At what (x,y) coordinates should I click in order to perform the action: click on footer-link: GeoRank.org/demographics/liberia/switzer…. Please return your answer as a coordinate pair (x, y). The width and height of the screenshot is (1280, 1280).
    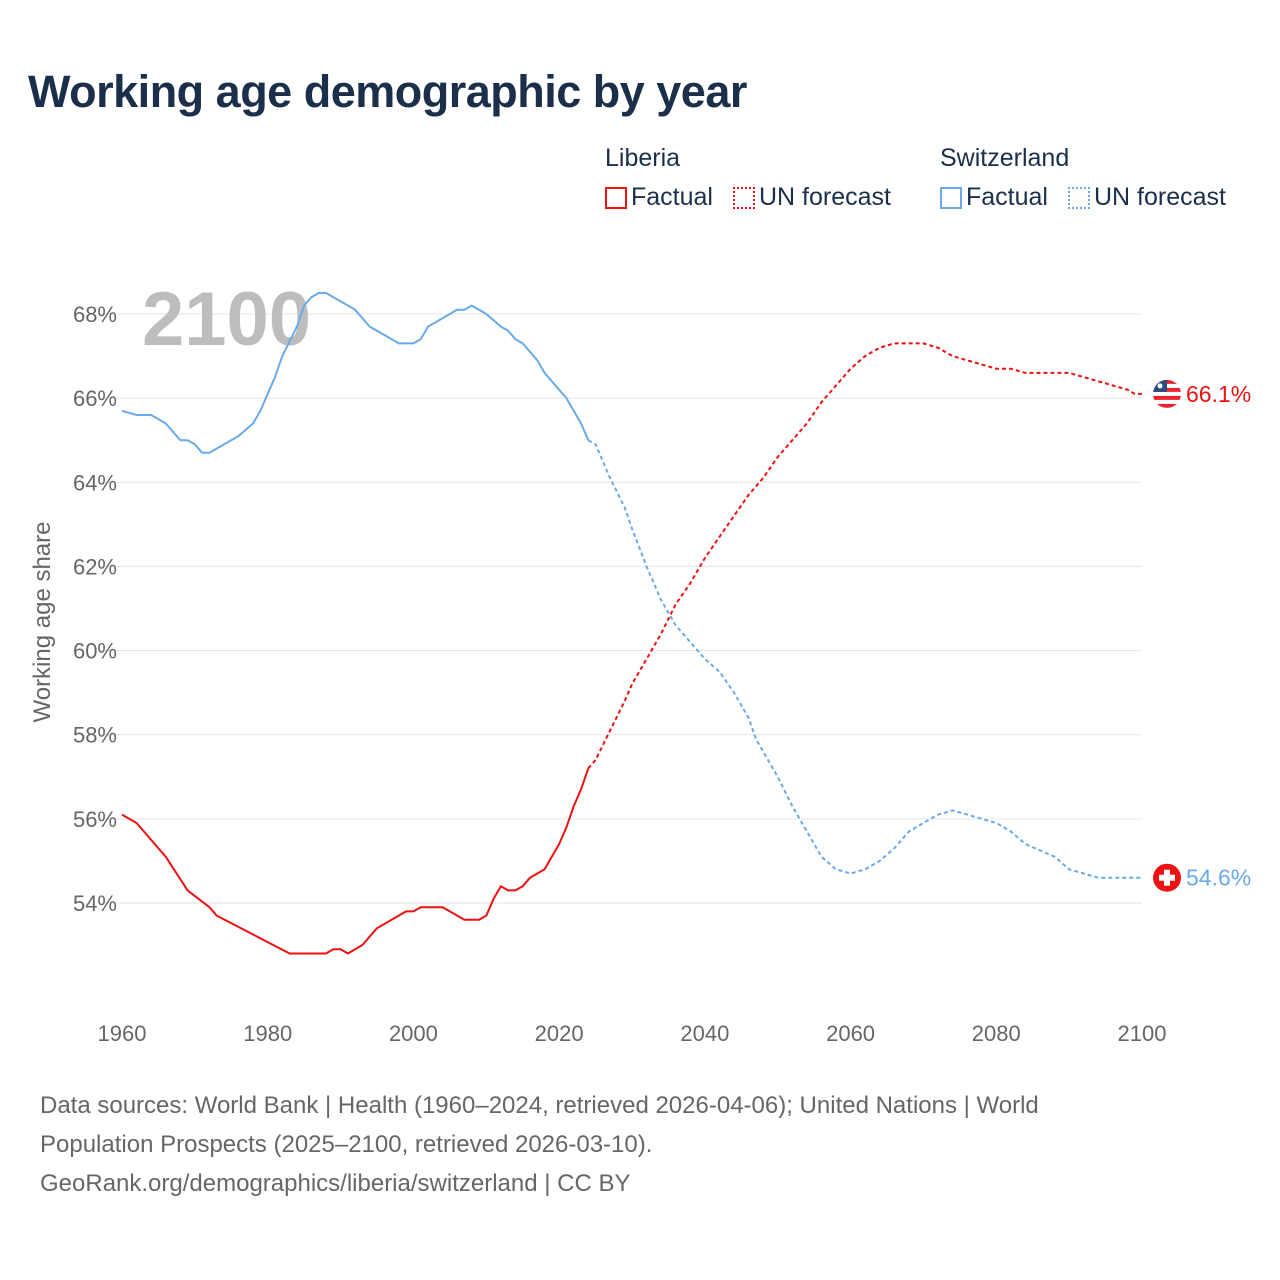
    Looking at the image, I should click on (335, 1183).